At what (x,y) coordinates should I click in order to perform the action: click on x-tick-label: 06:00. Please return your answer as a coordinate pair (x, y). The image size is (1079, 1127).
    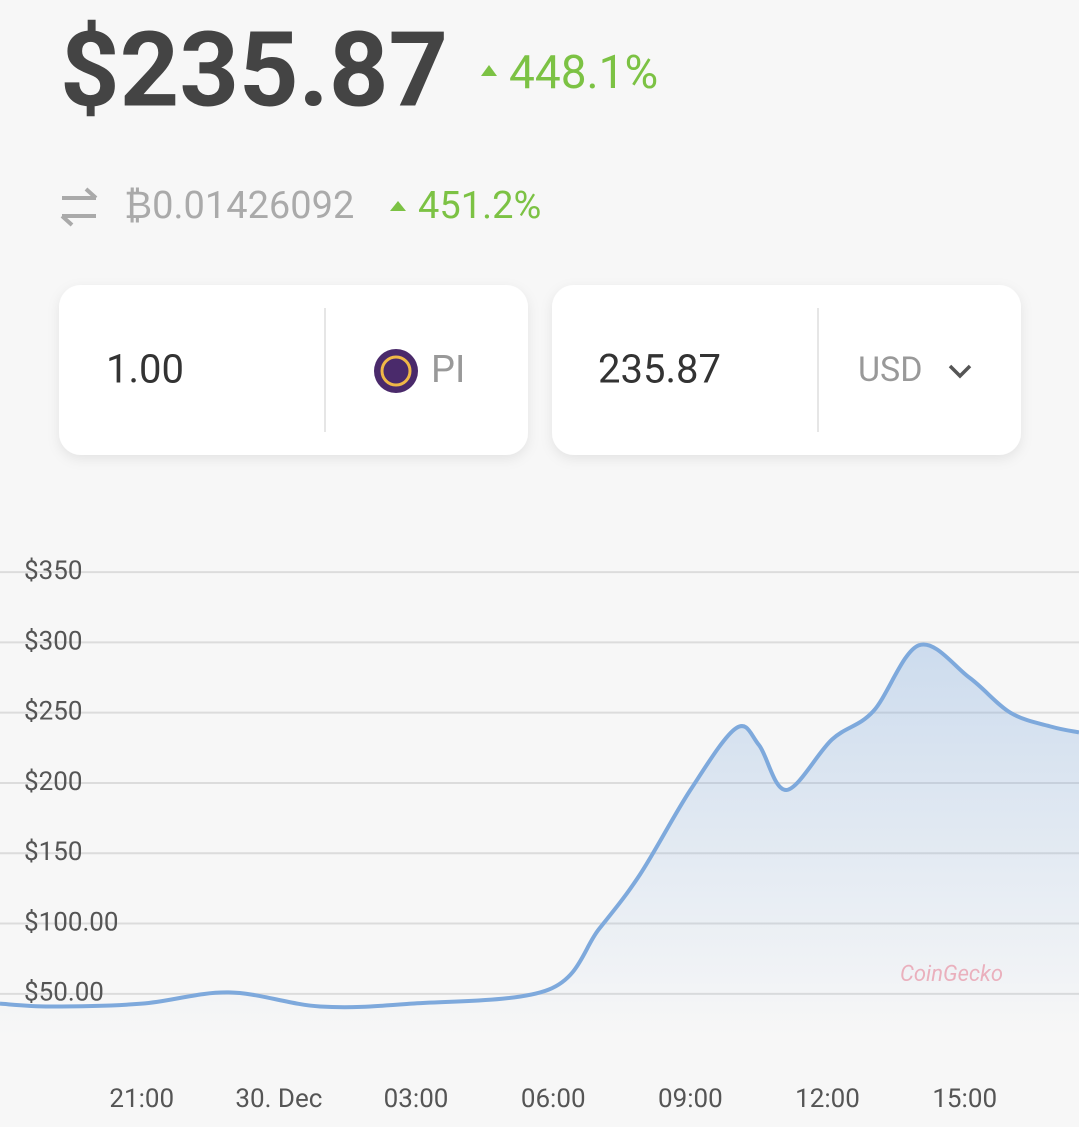
    Looking at the image, I should click on (553, 1099).